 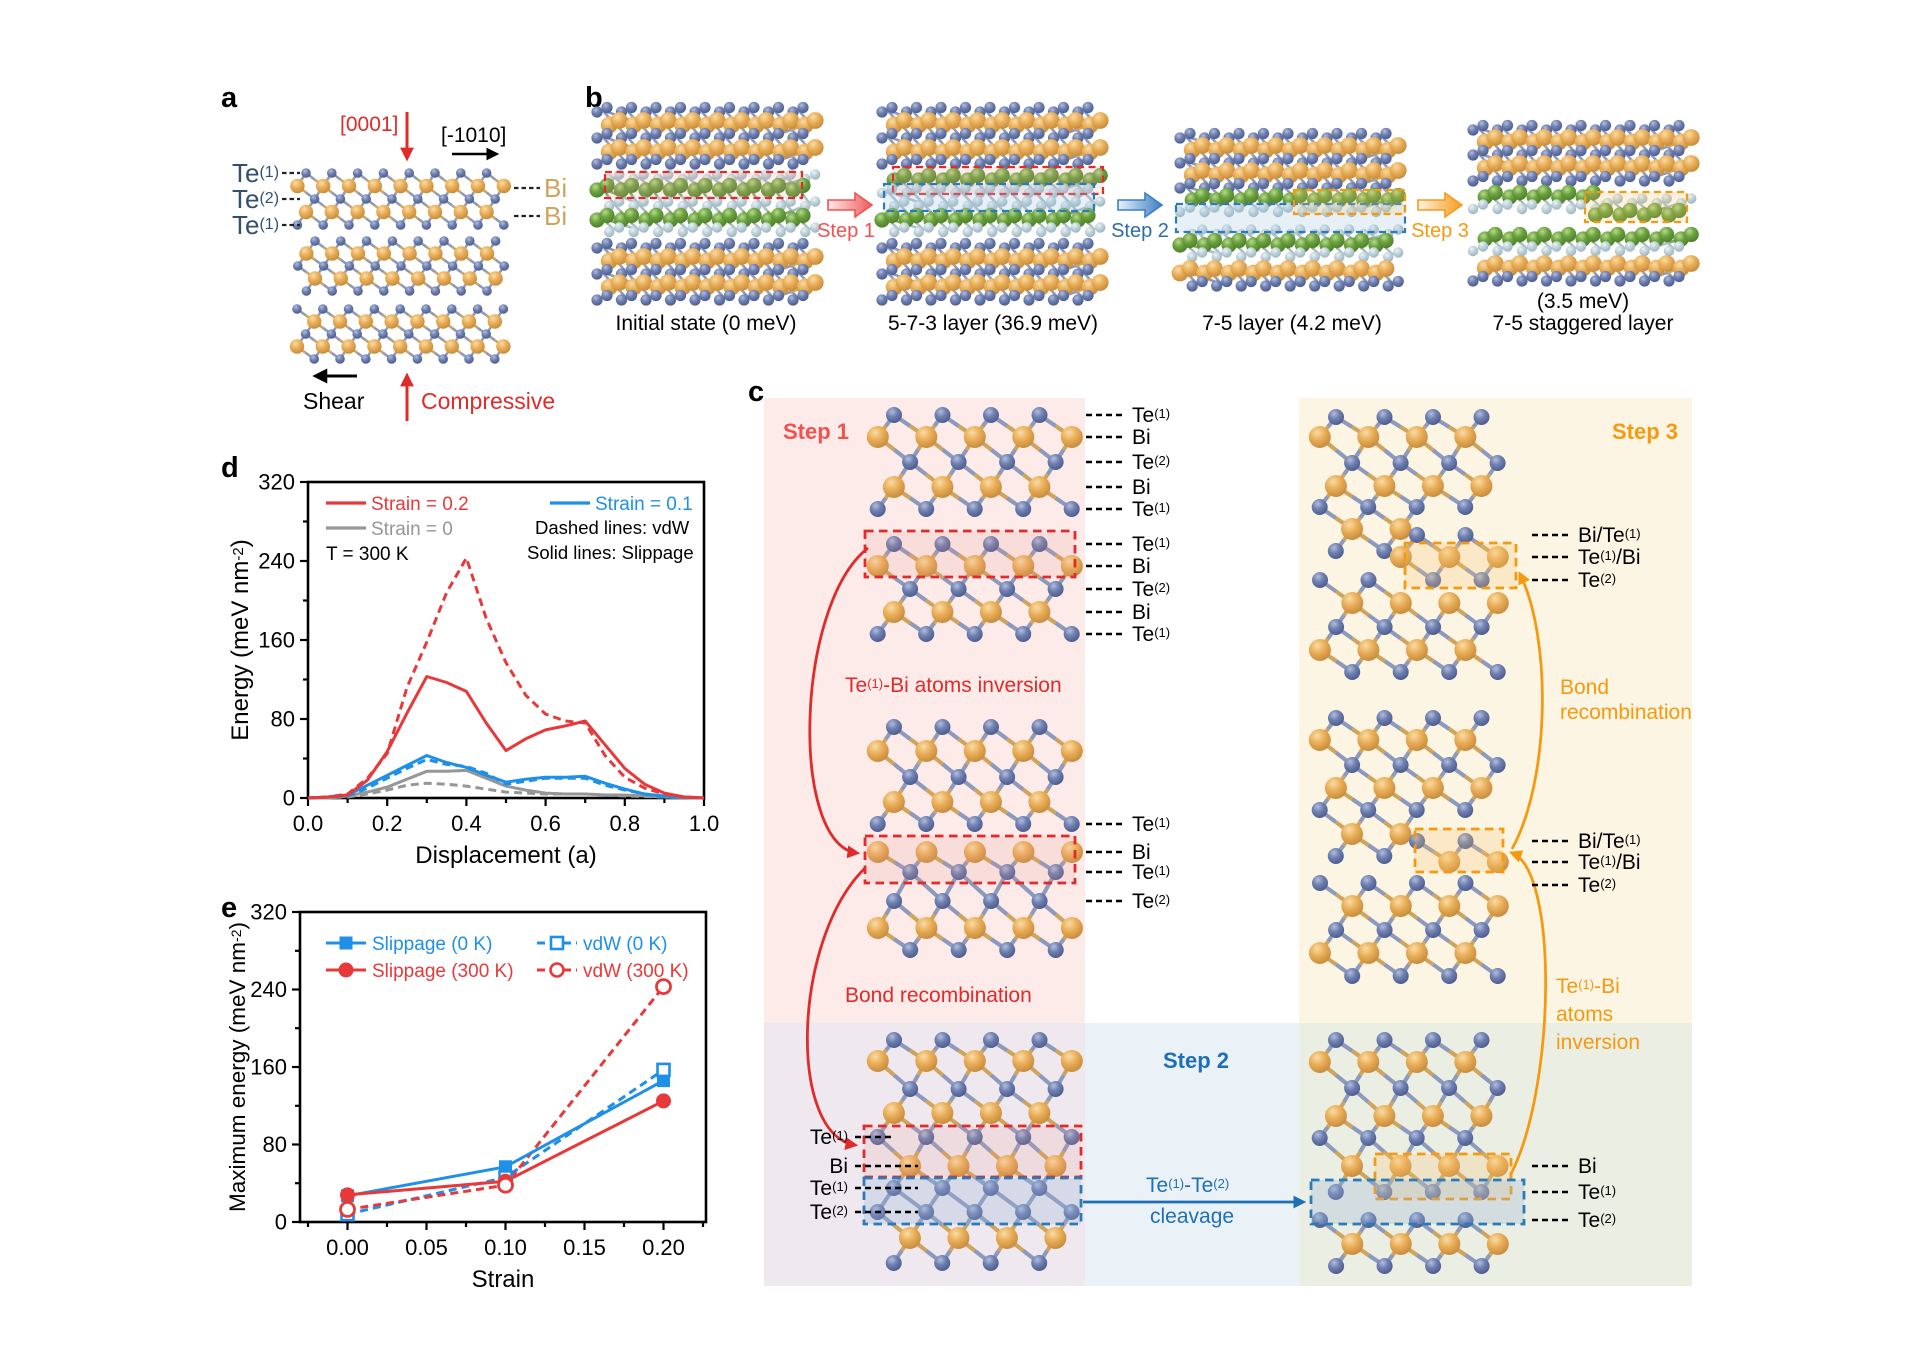 What do you see at coordinates (1584, 687) in the screenshot?
I see `svg-text: Bond` at bounding box center [1584, 687].